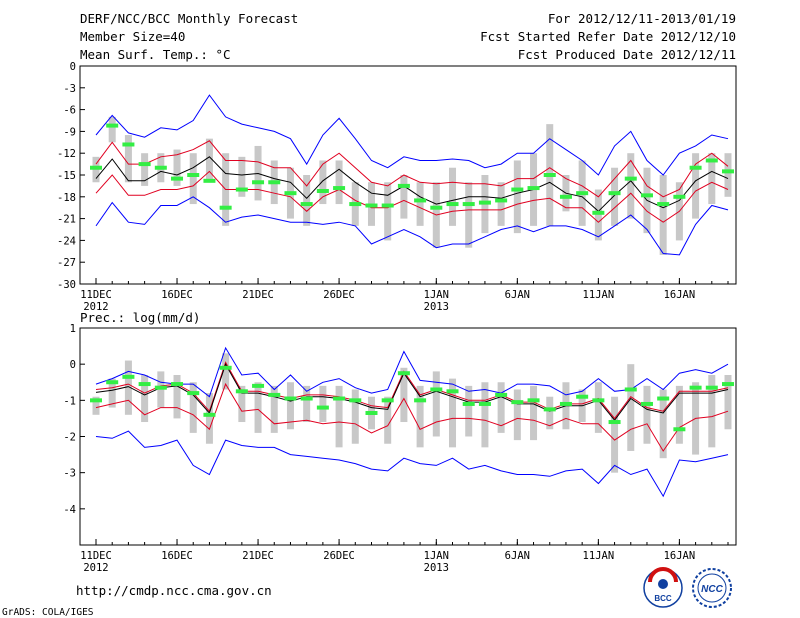  Describe the element at coordinates (69, 132) in the screenshot. I see `y-tick-label: -9` at that location.